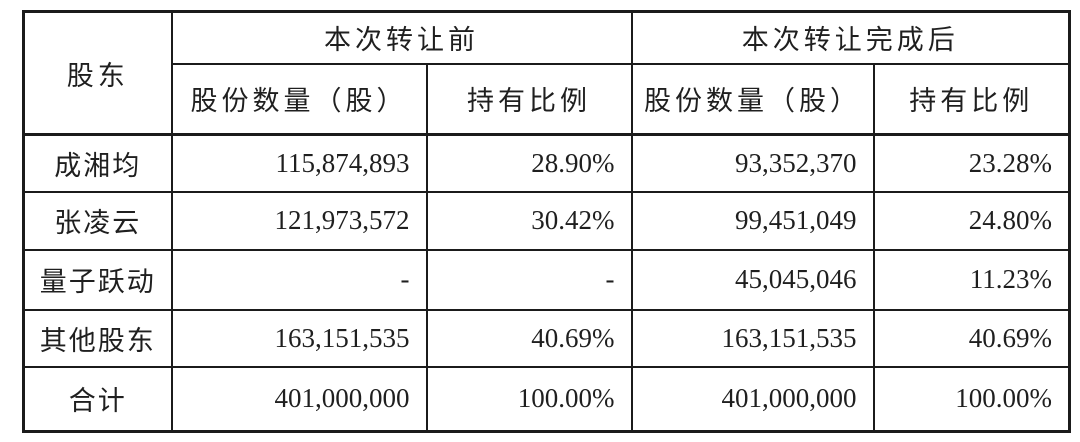 Image resolution: width=1080 pixels, height=442 pixels. What do you see at coordinates (529, 163) in the screenshot?
I see `cell-before-ratio: 28.90%` at bounding box center [529, 163].